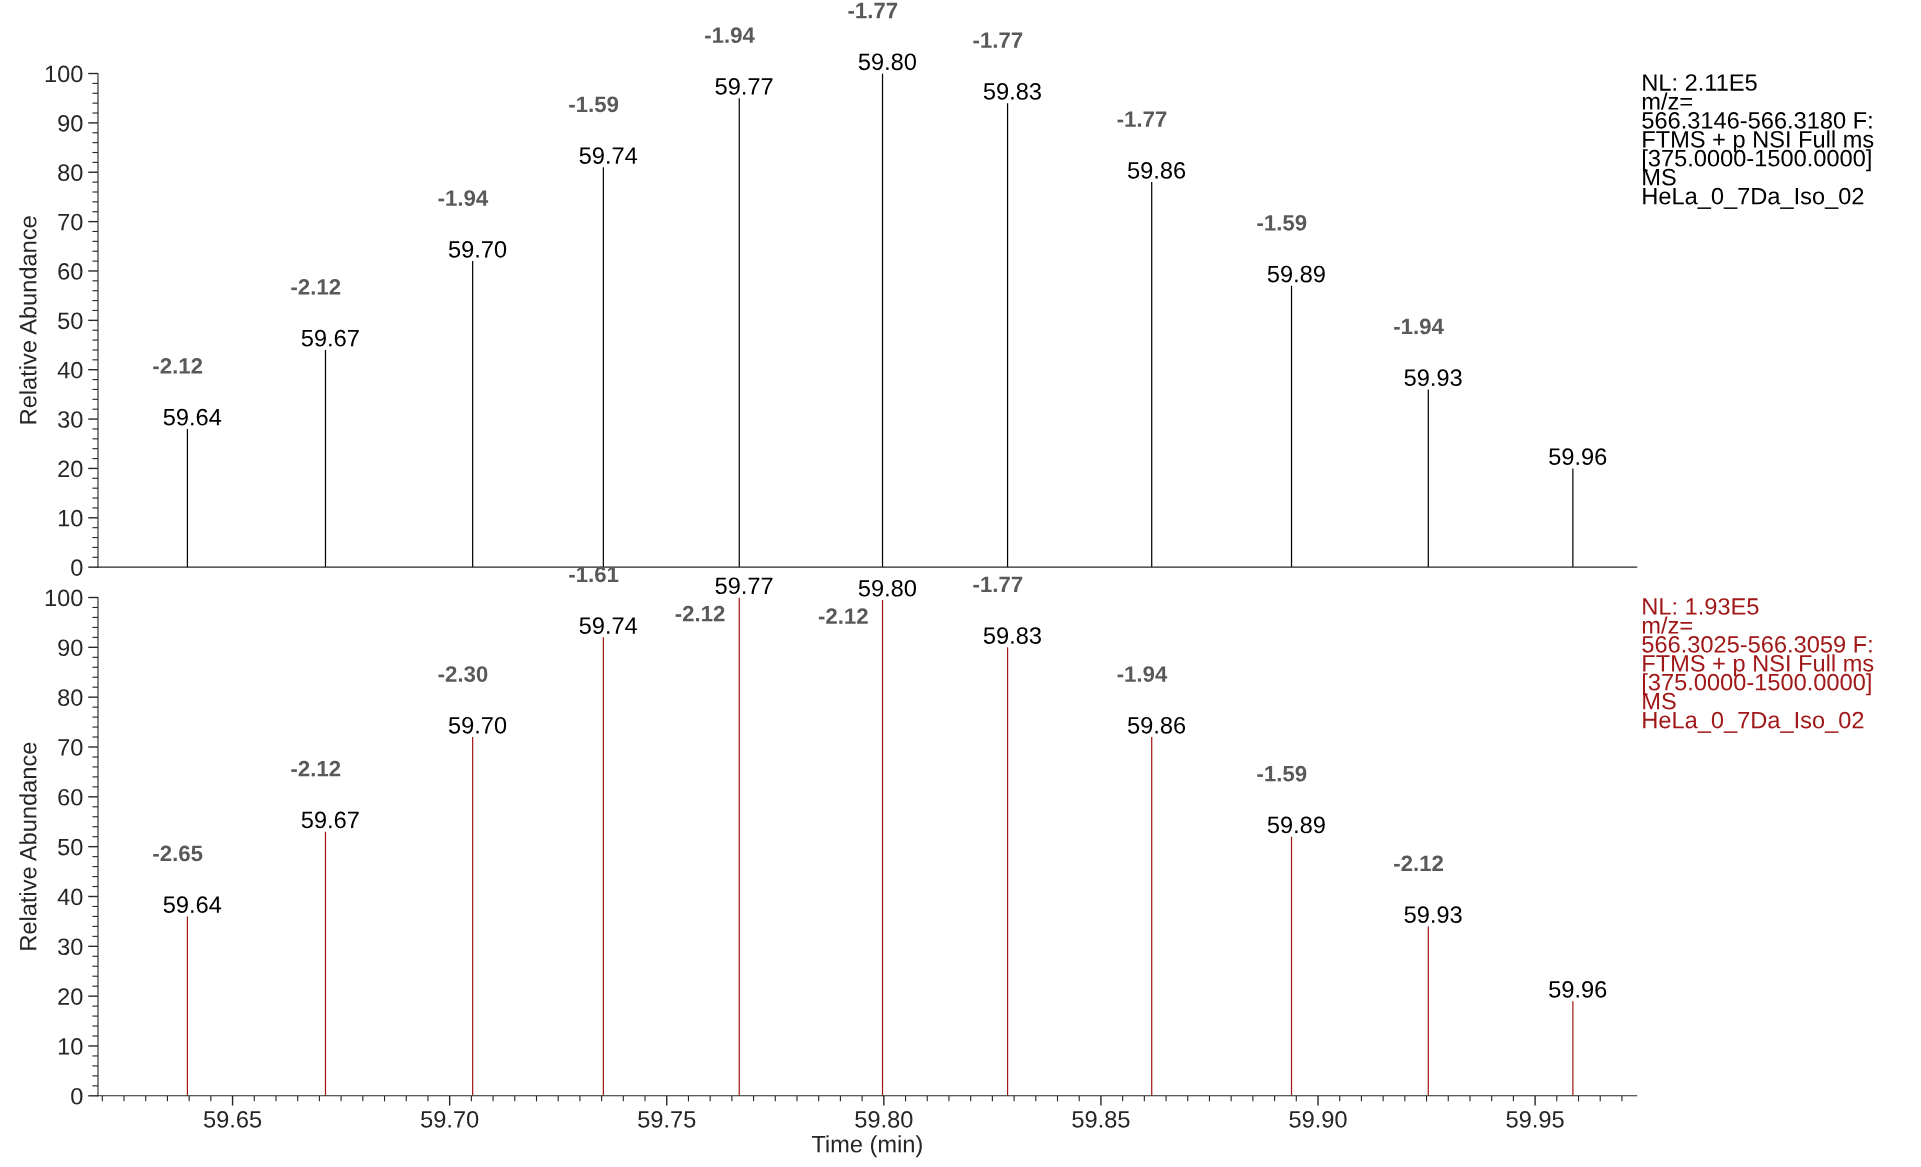 The image size is (1921, 1167). What do you see at coordinates (884, 1119) in the screenshot?
I see `x-tick-label: 59.80` at bounding box center [884, 1119].